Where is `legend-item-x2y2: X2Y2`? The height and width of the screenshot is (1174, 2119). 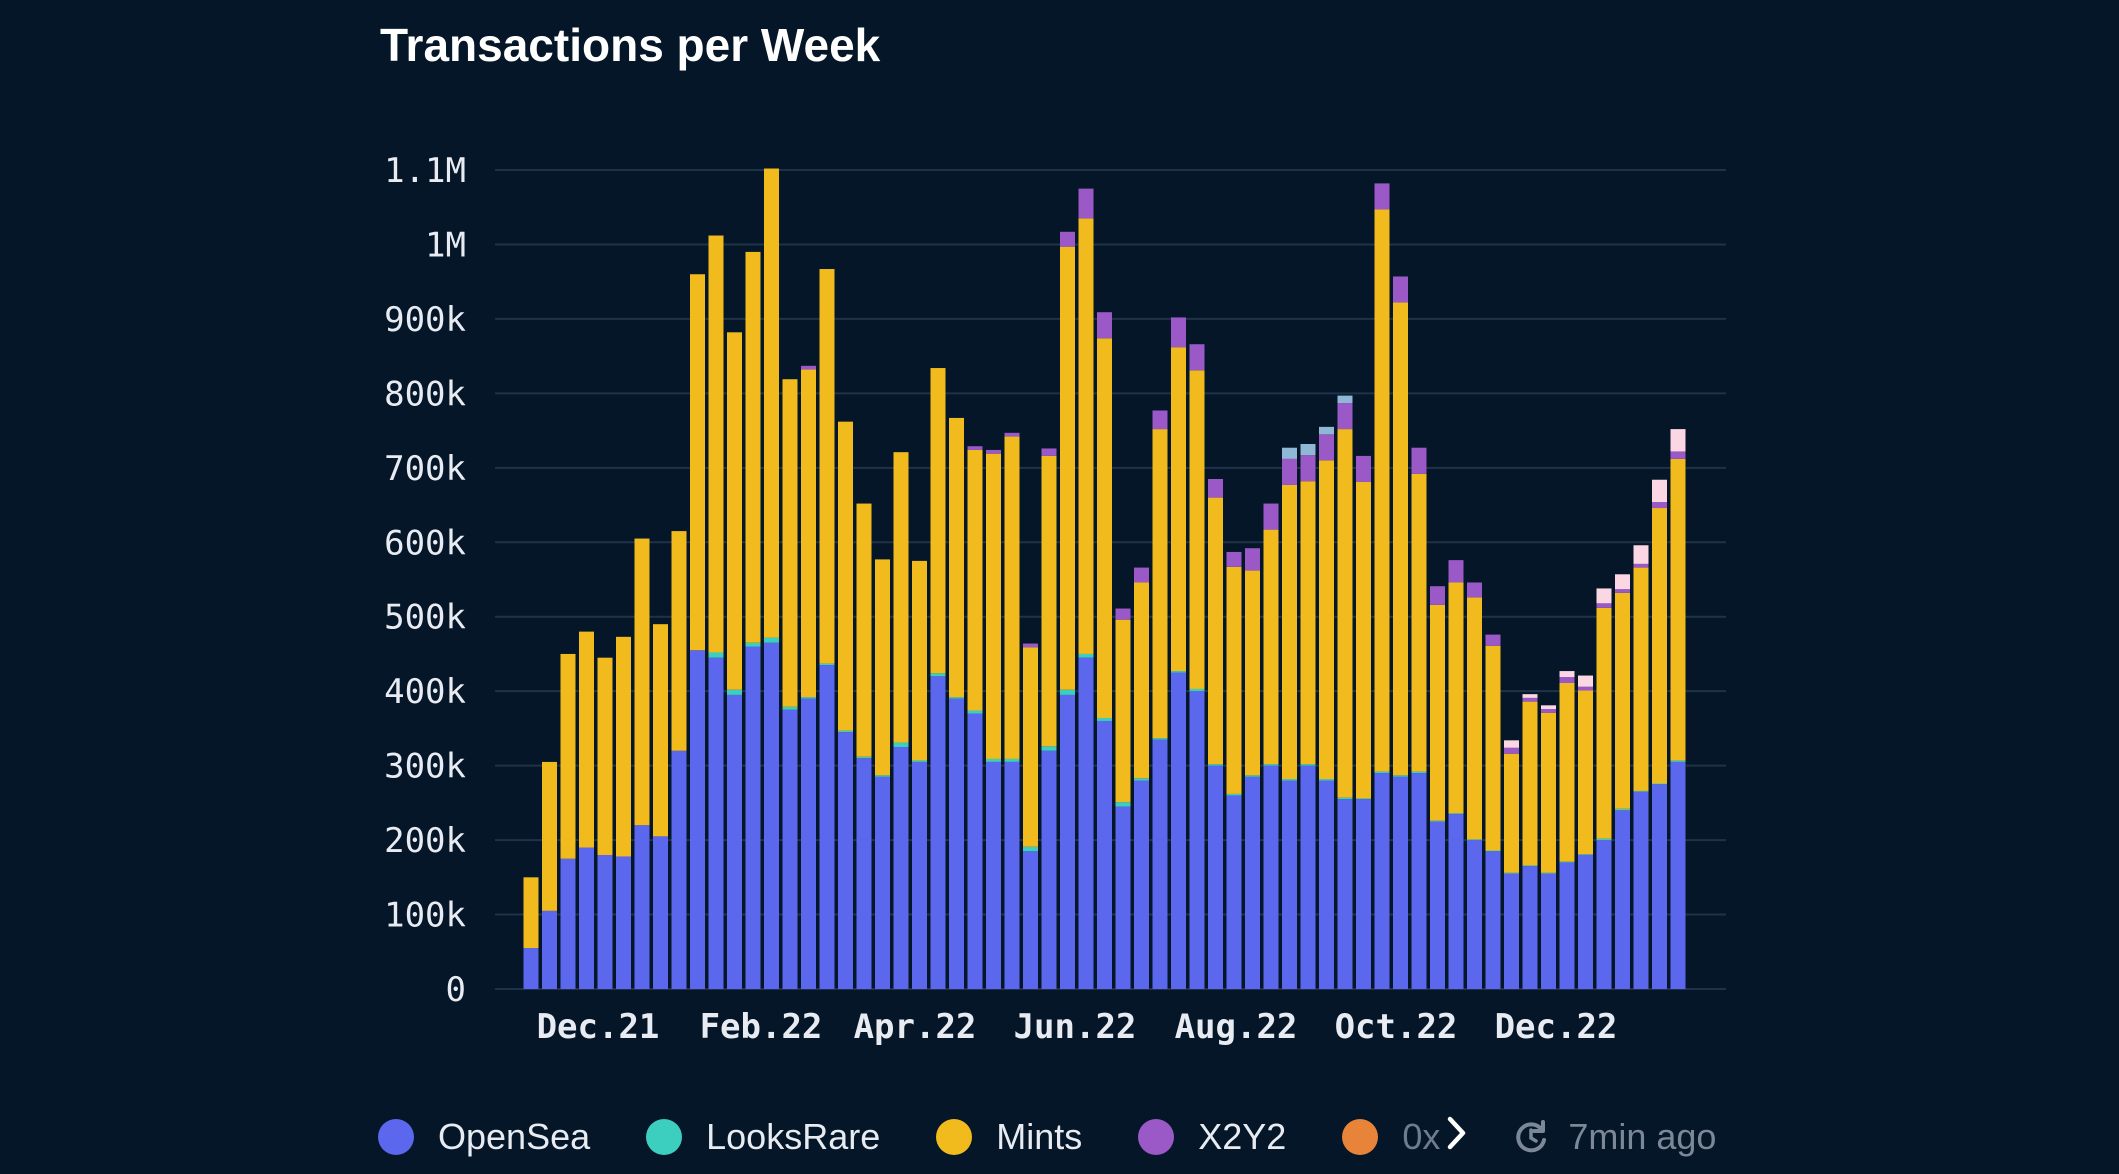 legend-item-x2y2: X2Y2 is located at coordinates (1212, 1137).